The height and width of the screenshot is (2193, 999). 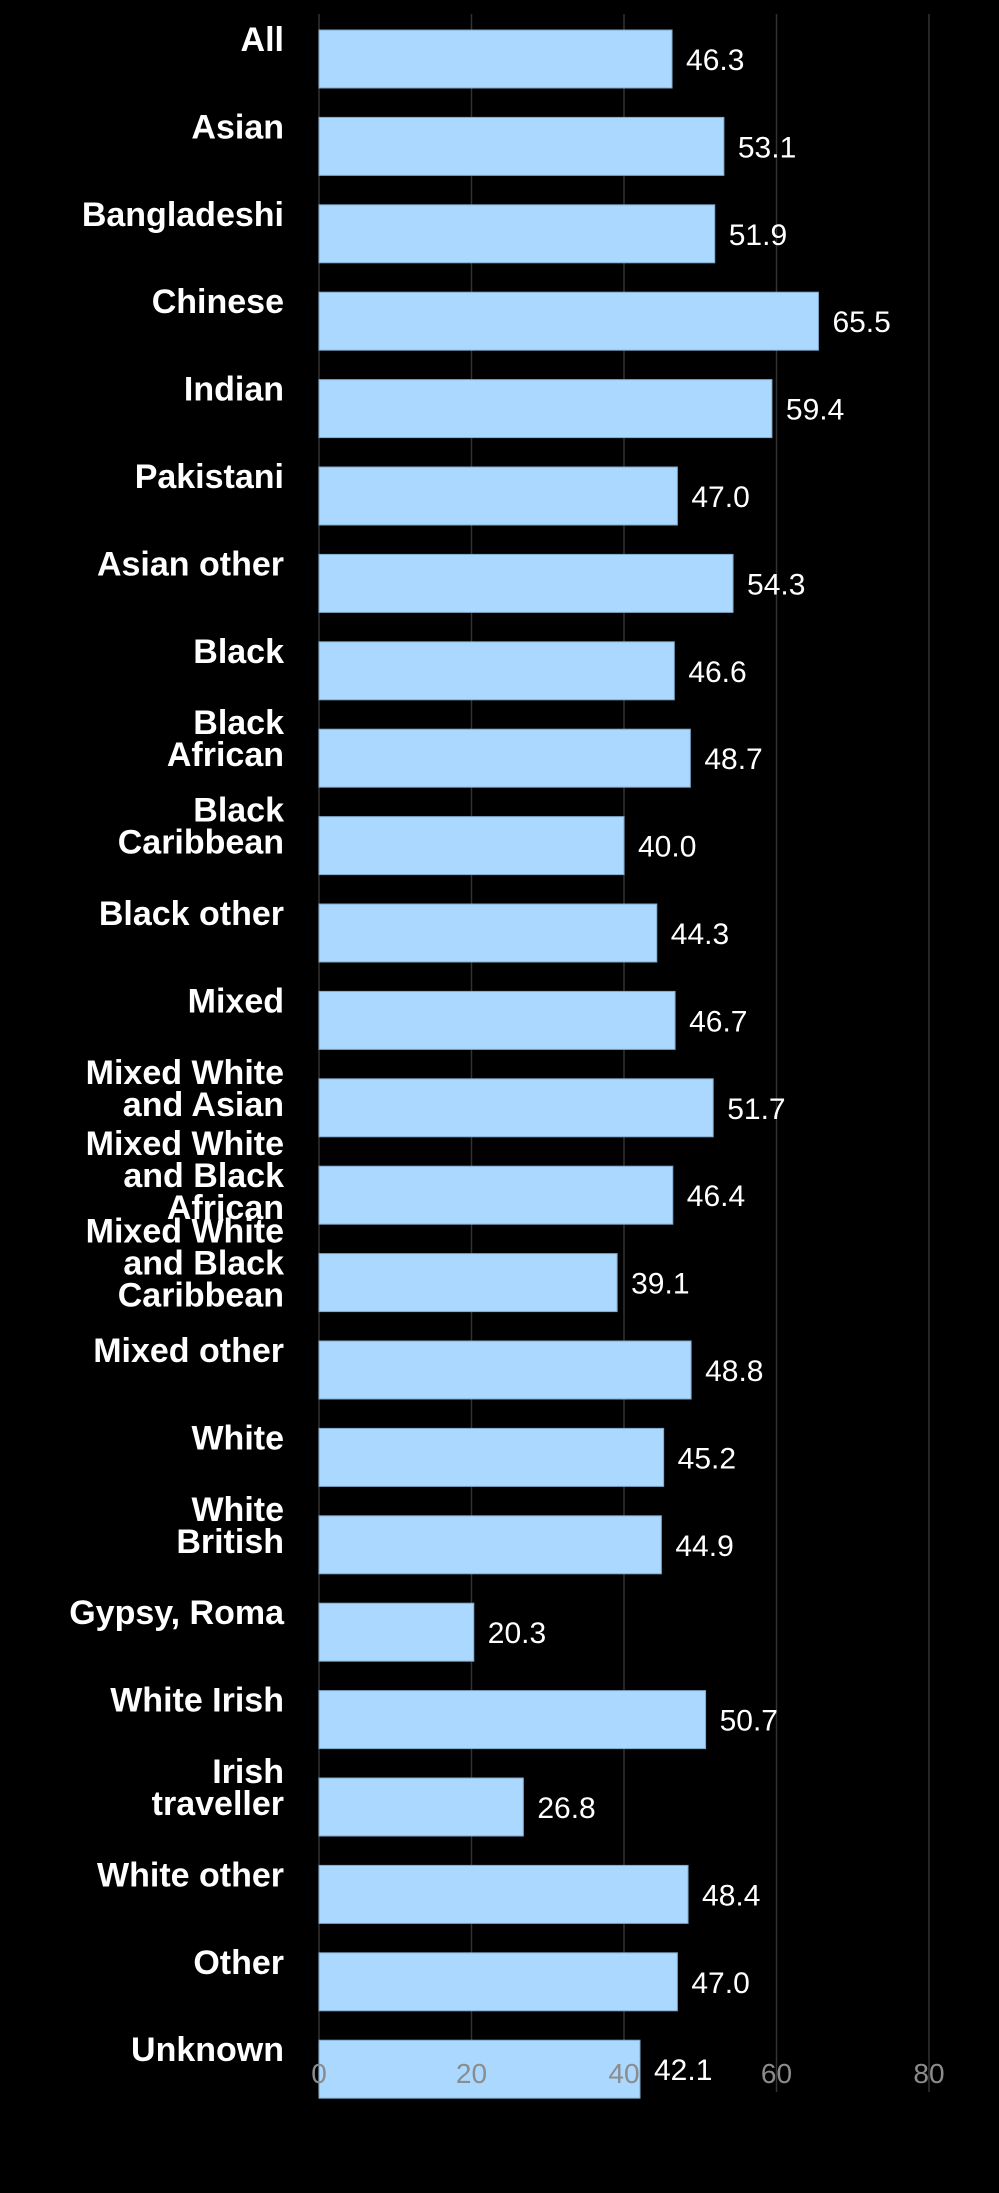 I want to click on value-label-8: 48.7, so click(x=733, y=759).